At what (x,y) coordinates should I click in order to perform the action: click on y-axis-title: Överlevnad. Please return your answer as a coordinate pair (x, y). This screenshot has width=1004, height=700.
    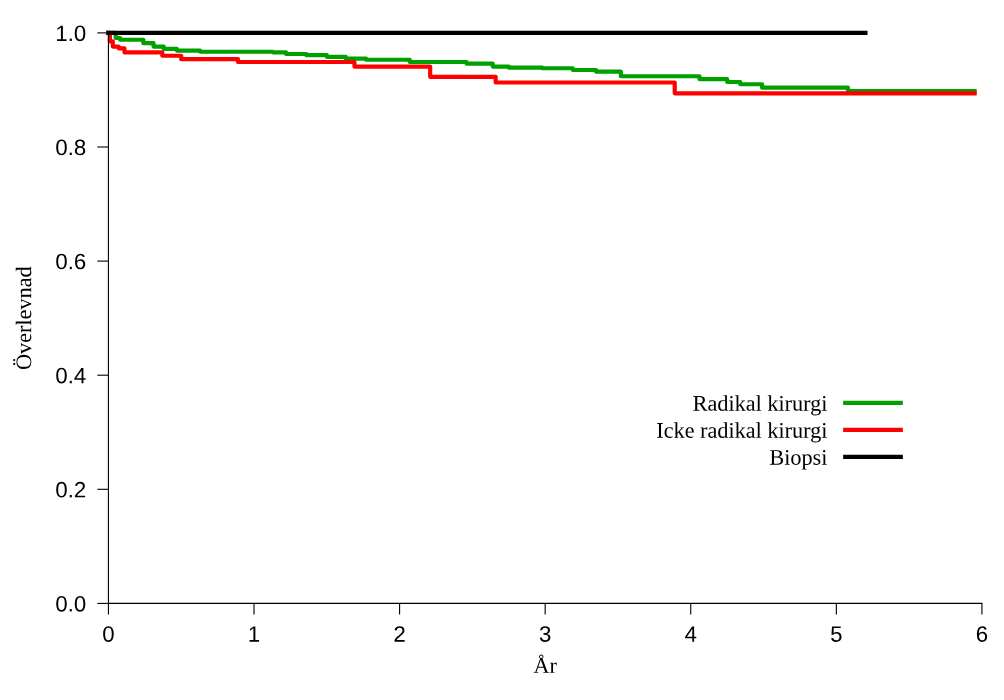
    Looking at the image, I should click on (22, 318).